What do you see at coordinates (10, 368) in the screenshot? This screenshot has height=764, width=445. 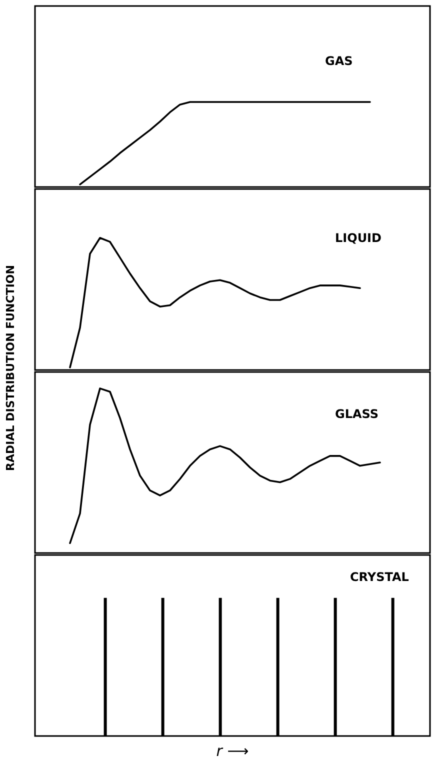 I see `y-axis-title: RADIAL DISTRIBUTION FUNCTION` at bounding box center [10, 368].